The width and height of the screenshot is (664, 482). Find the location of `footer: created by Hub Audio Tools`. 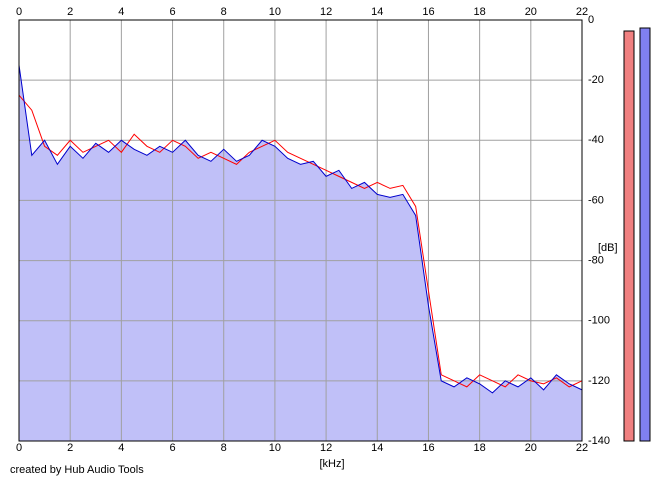

footer: created by Hub Audio Tools is located at coordinates (77, 470).